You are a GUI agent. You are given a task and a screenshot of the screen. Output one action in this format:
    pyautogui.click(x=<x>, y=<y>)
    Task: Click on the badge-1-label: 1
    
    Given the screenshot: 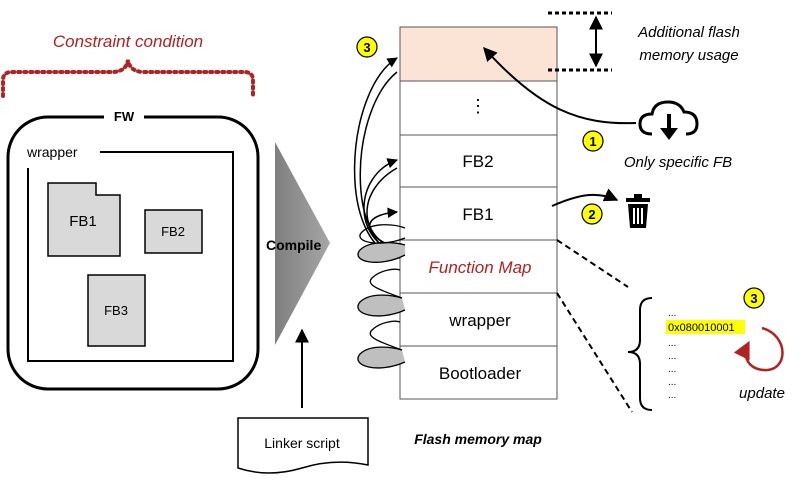 What is the action you would take?
    pyautogui.click(x=592, y=141)
    